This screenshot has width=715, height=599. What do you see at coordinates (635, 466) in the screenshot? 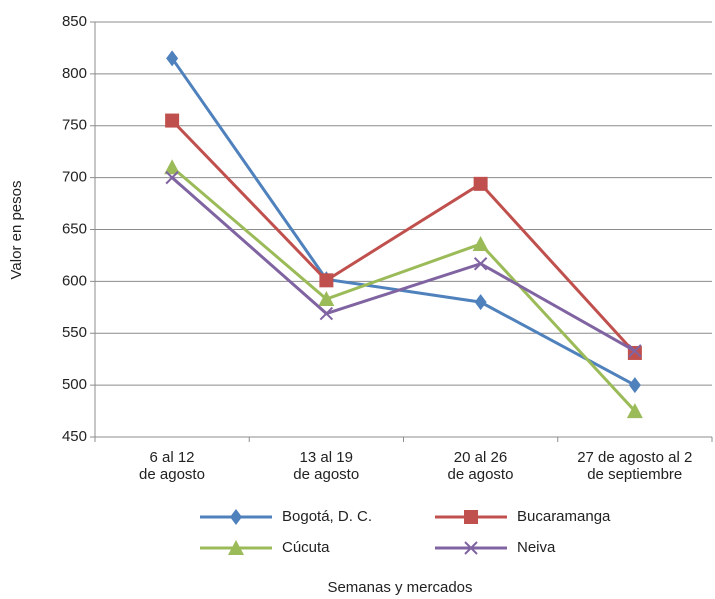
I see `x-tick-label: 27 de agosto al 2 de septiembre` at bounding box center [635, 466].